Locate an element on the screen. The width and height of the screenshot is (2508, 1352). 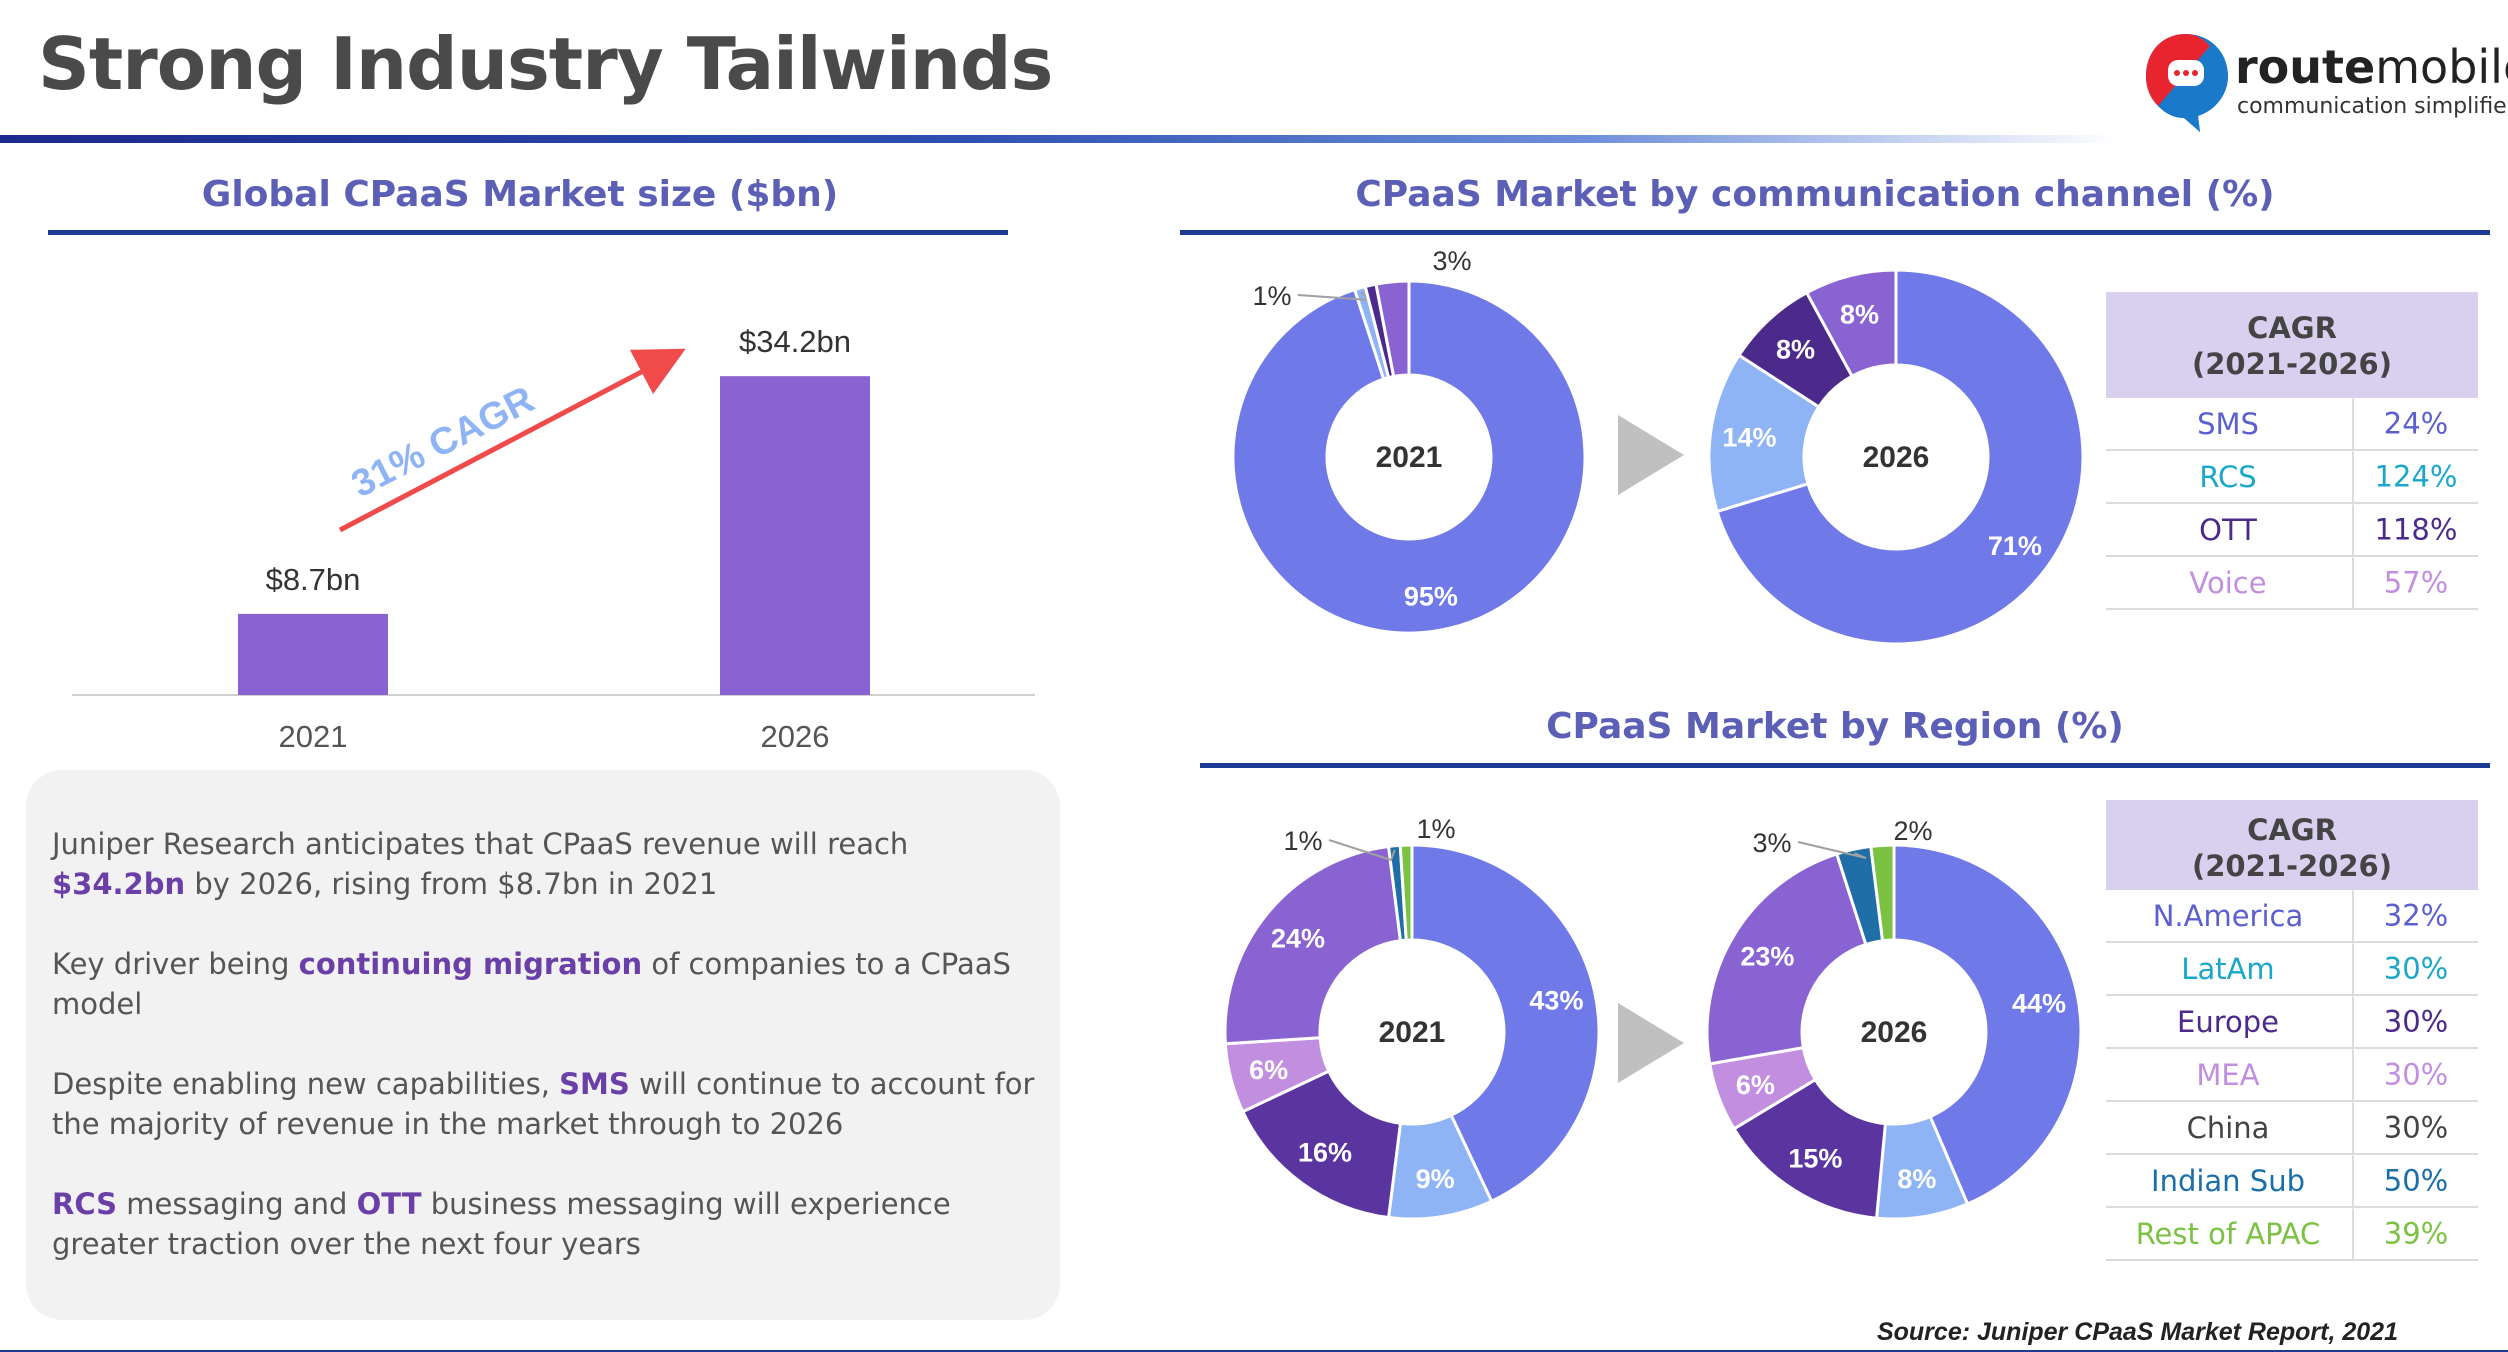
logo-tagline: communication simplified is located at coordinates (2372, 106).